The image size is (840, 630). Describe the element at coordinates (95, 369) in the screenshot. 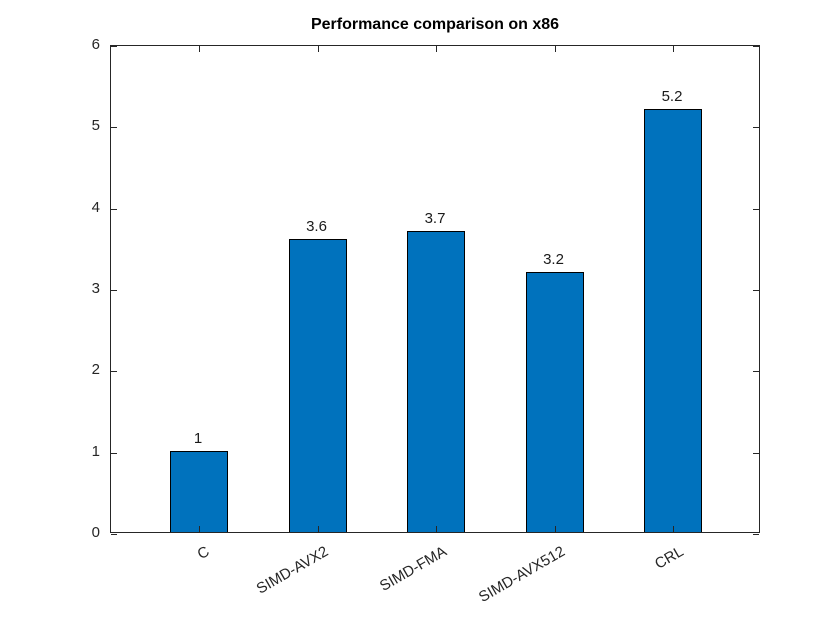

I see `y-tick-label: 2` at that location.